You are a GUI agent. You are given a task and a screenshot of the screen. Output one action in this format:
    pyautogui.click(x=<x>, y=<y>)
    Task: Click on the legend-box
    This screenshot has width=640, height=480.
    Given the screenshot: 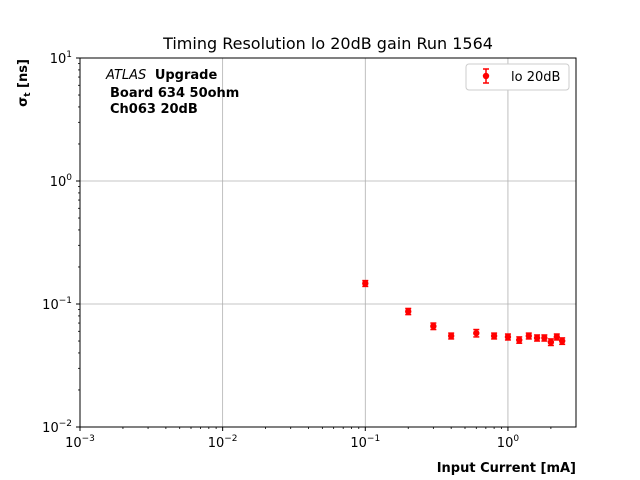 What is the action you would take?
    pyautogui.click(x=517, y=77)
    